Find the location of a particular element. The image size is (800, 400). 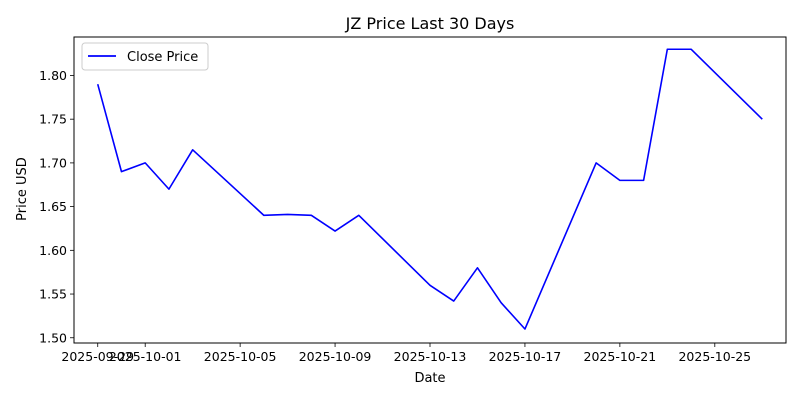

x-tick-label: 2025-10-17 is located at coordinates (525, 356).